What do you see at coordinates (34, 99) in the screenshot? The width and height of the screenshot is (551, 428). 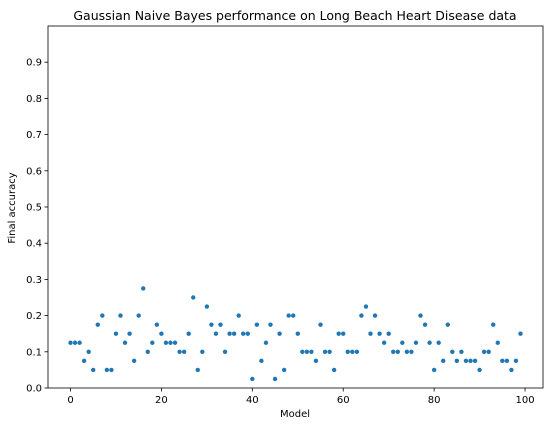 I see `y-tick-label: 0.8` at bounding box center [34, 99].